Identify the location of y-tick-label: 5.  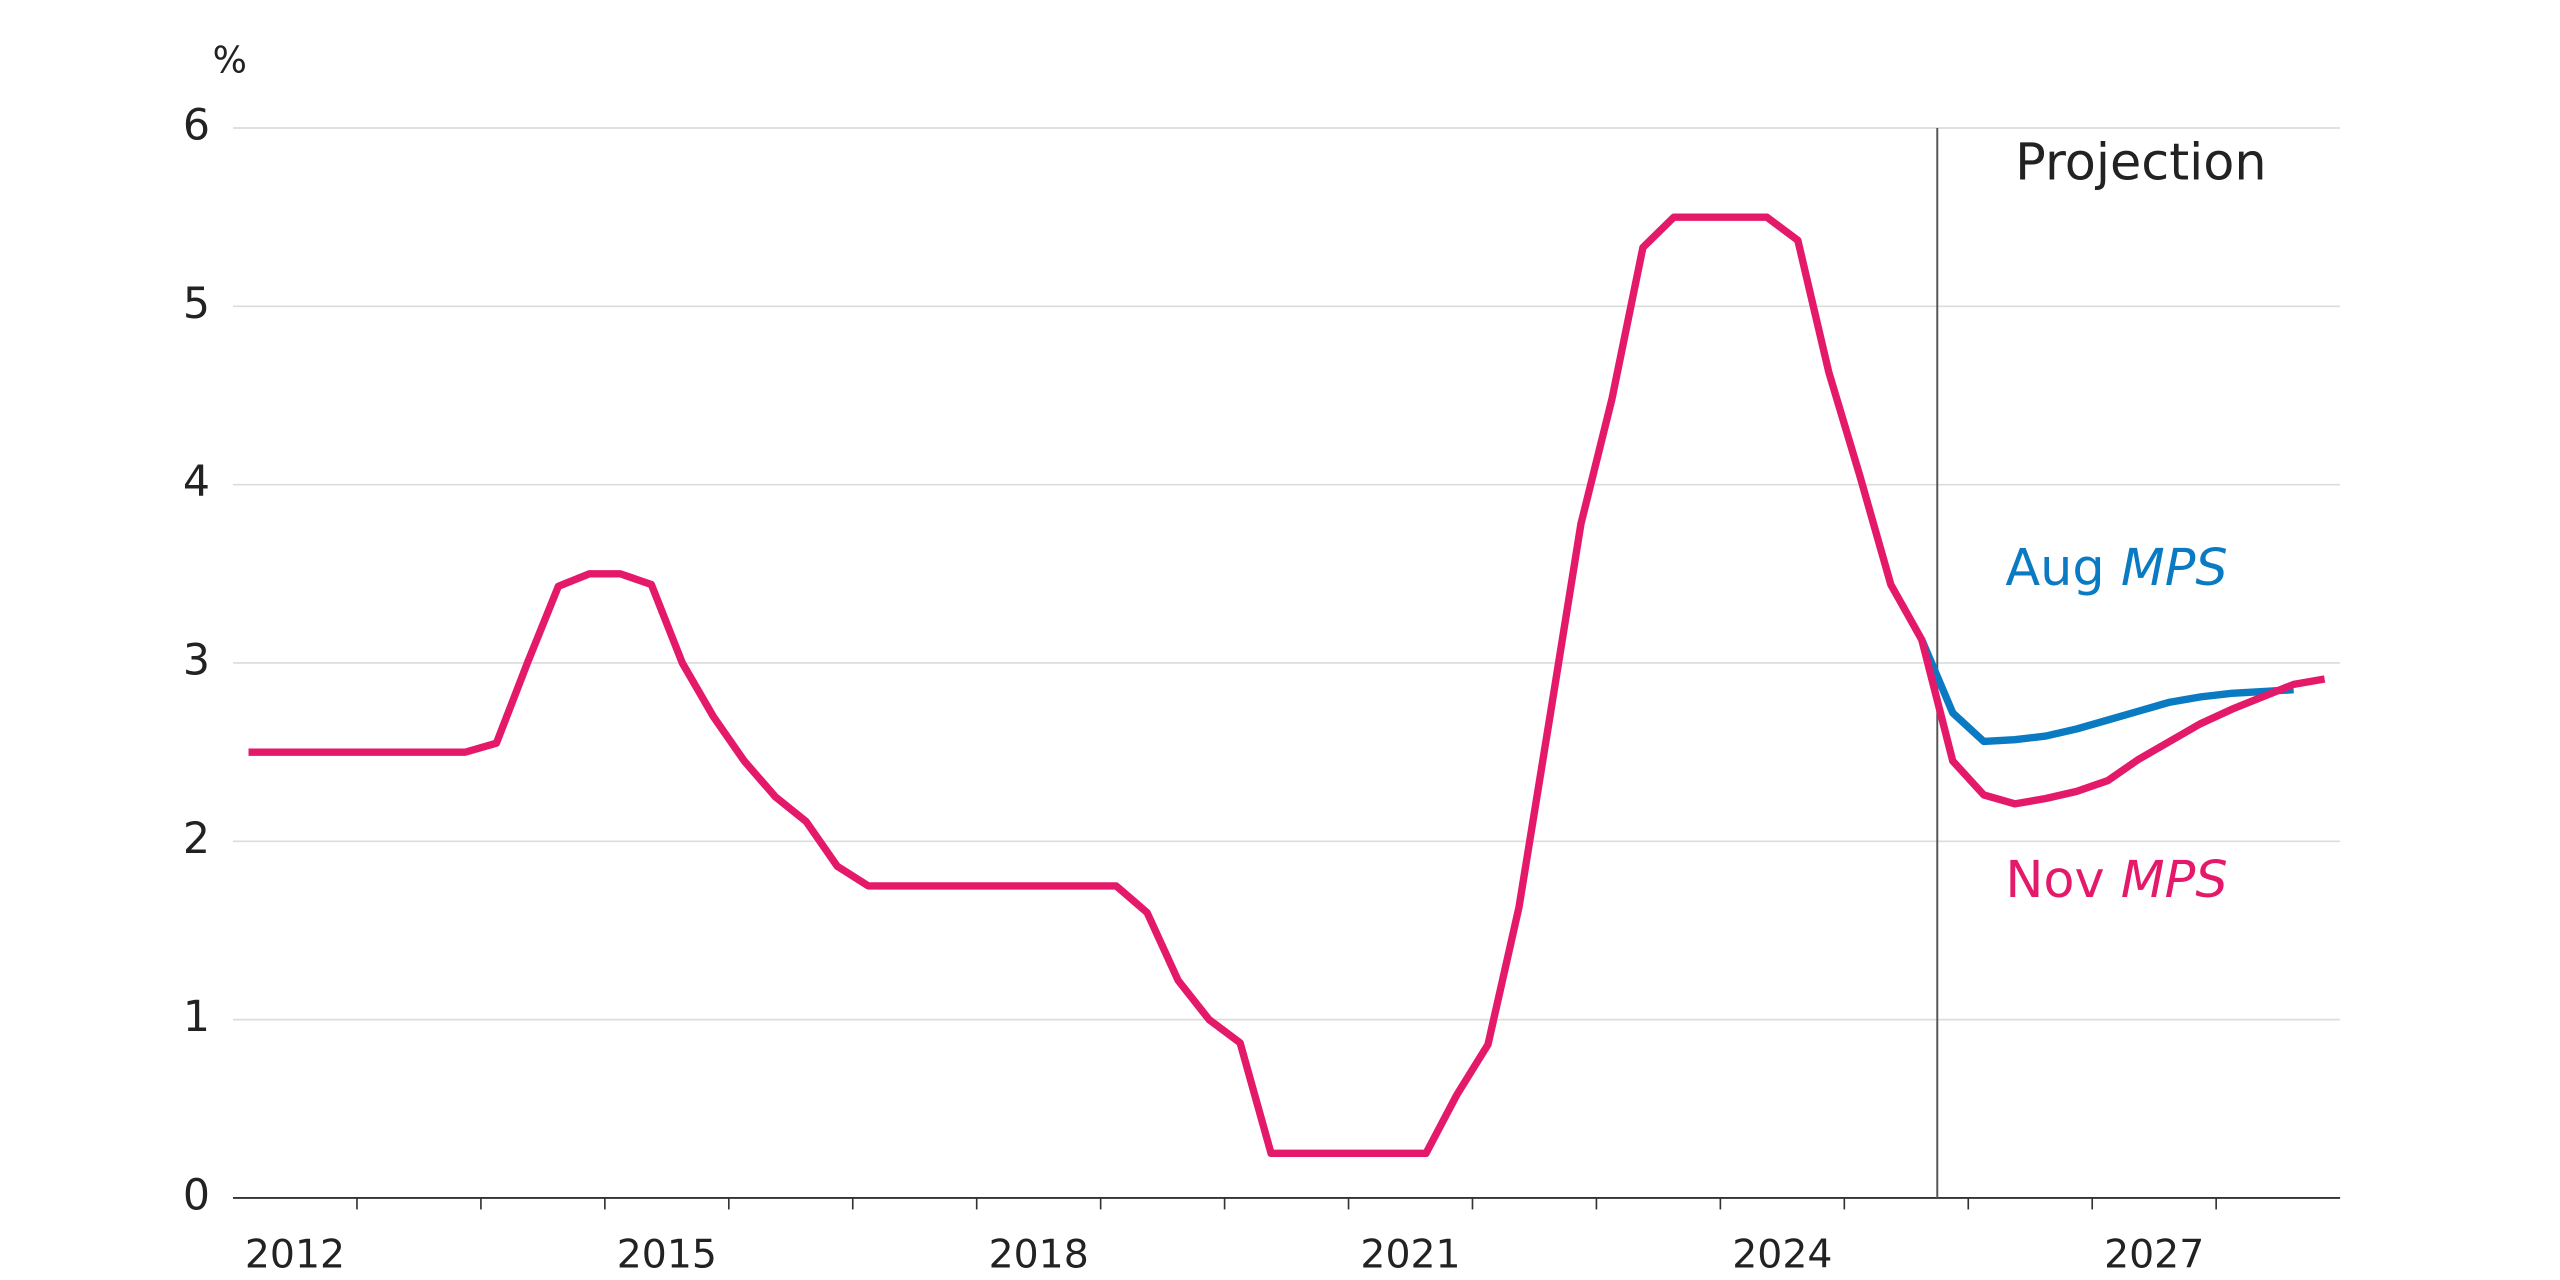
(196, 304).